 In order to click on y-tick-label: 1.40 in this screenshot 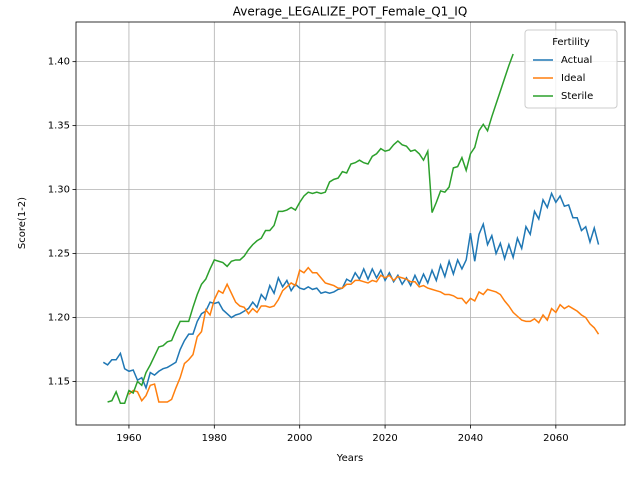, I will do `click(59, 62)`.